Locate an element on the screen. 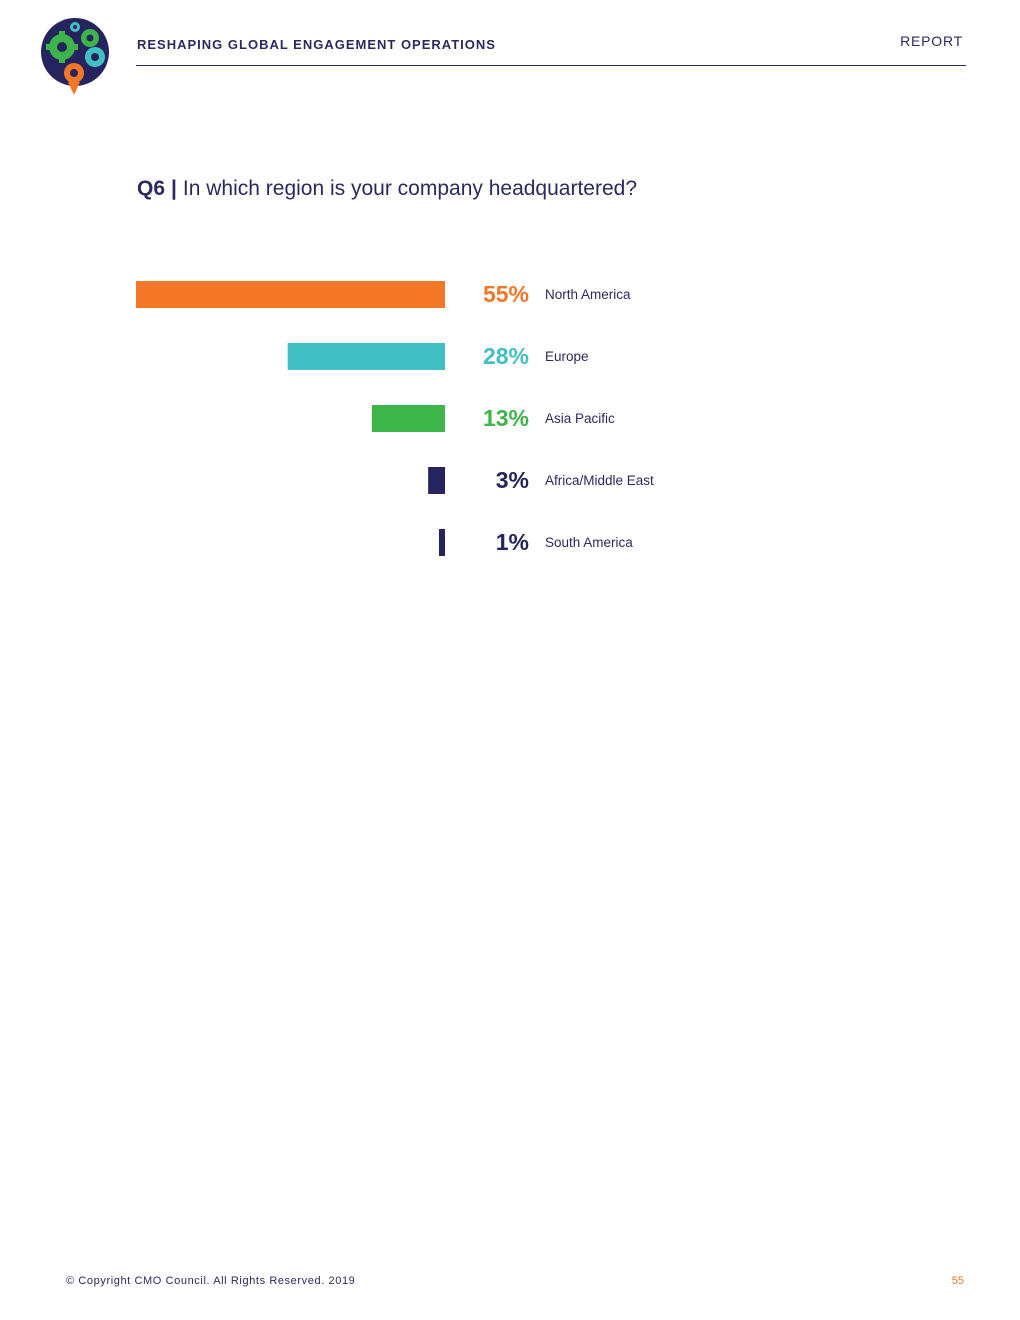  category-label-0: North America is located at coordinates (588, 294).